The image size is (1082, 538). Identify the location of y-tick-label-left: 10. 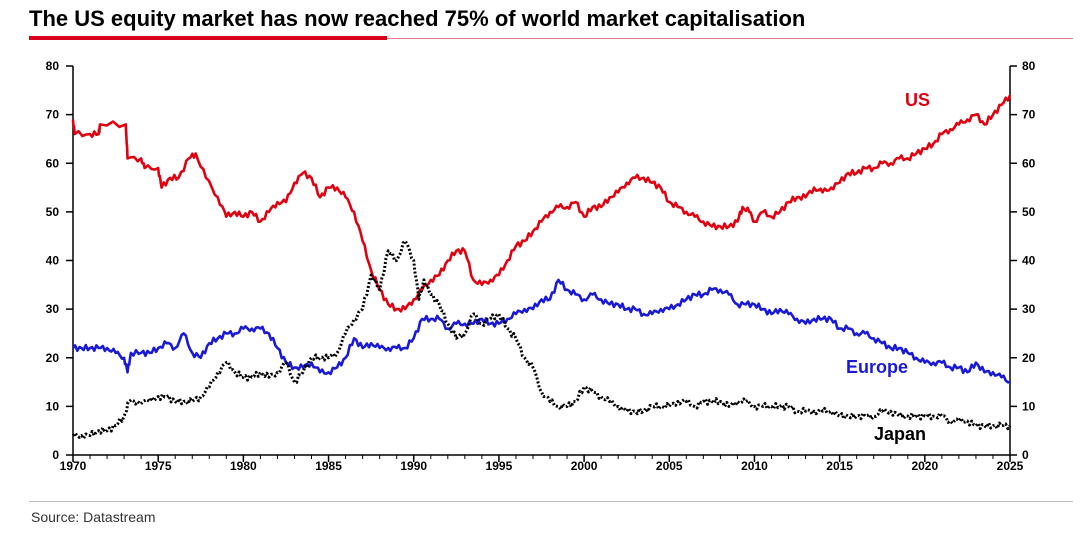
(53, 406).